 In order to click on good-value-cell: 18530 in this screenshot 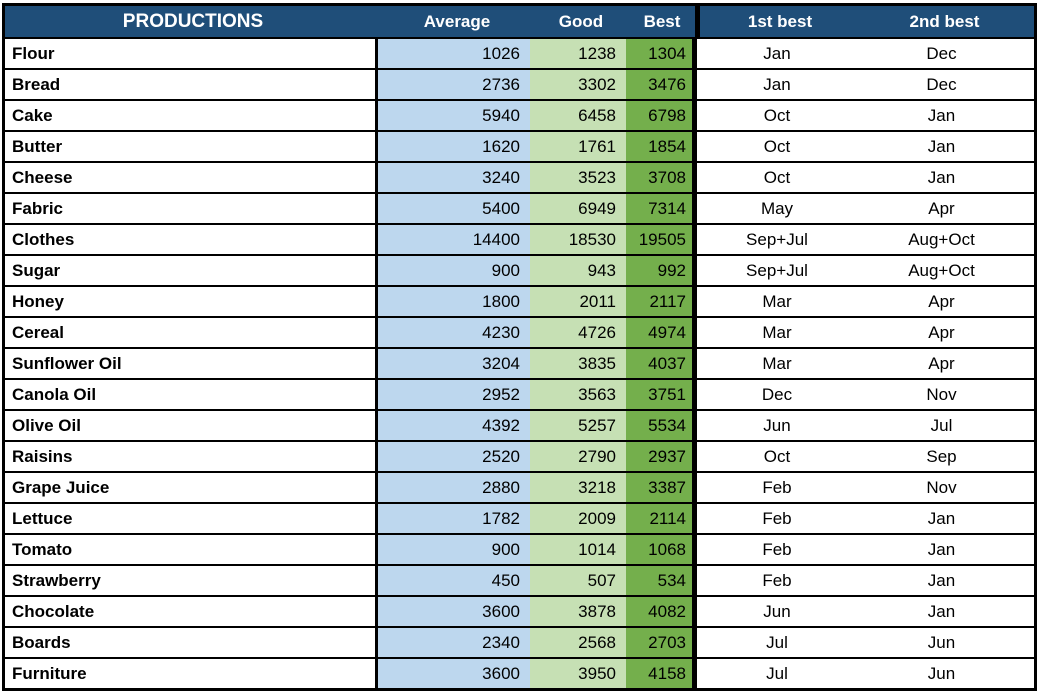, I will do `click(578, 239)`.